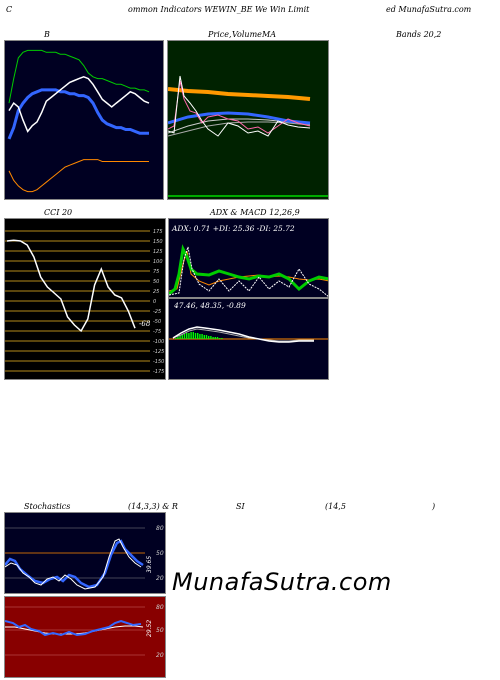 This screenshot has height=680, width=500. What do you see at coordinates (239, 94) in the screenshot?
I see `ma-orange-line` at bounding box center [239, 94].